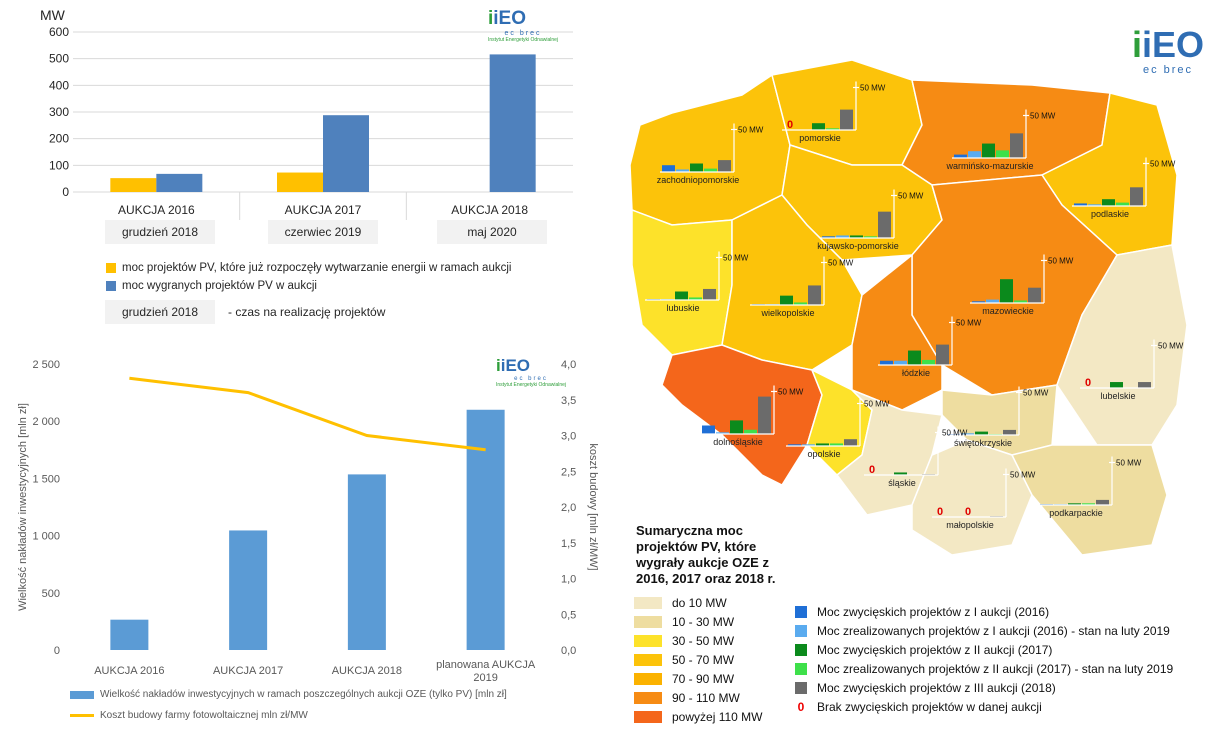 This screenshot has height=739, width=1222. What do you see at coordinates (307, 312) in the screenshot?
I see `legend-deadline-desc: - czas na realizację projektów` at bounding box center [307, 312].